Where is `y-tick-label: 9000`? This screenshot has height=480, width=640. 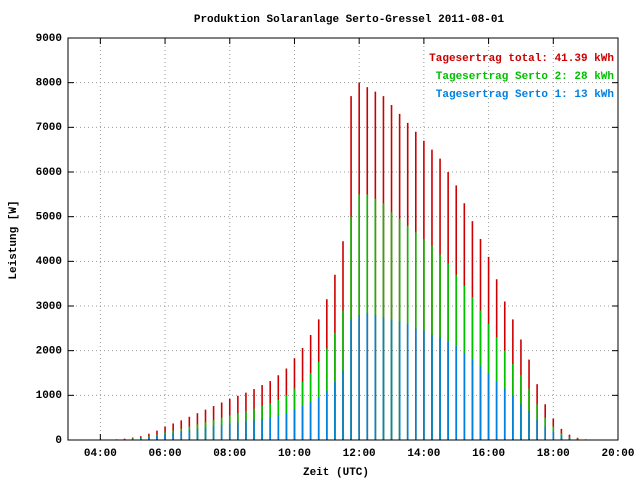
y-tick-label: 9000 is located at coordinates (49, 39).